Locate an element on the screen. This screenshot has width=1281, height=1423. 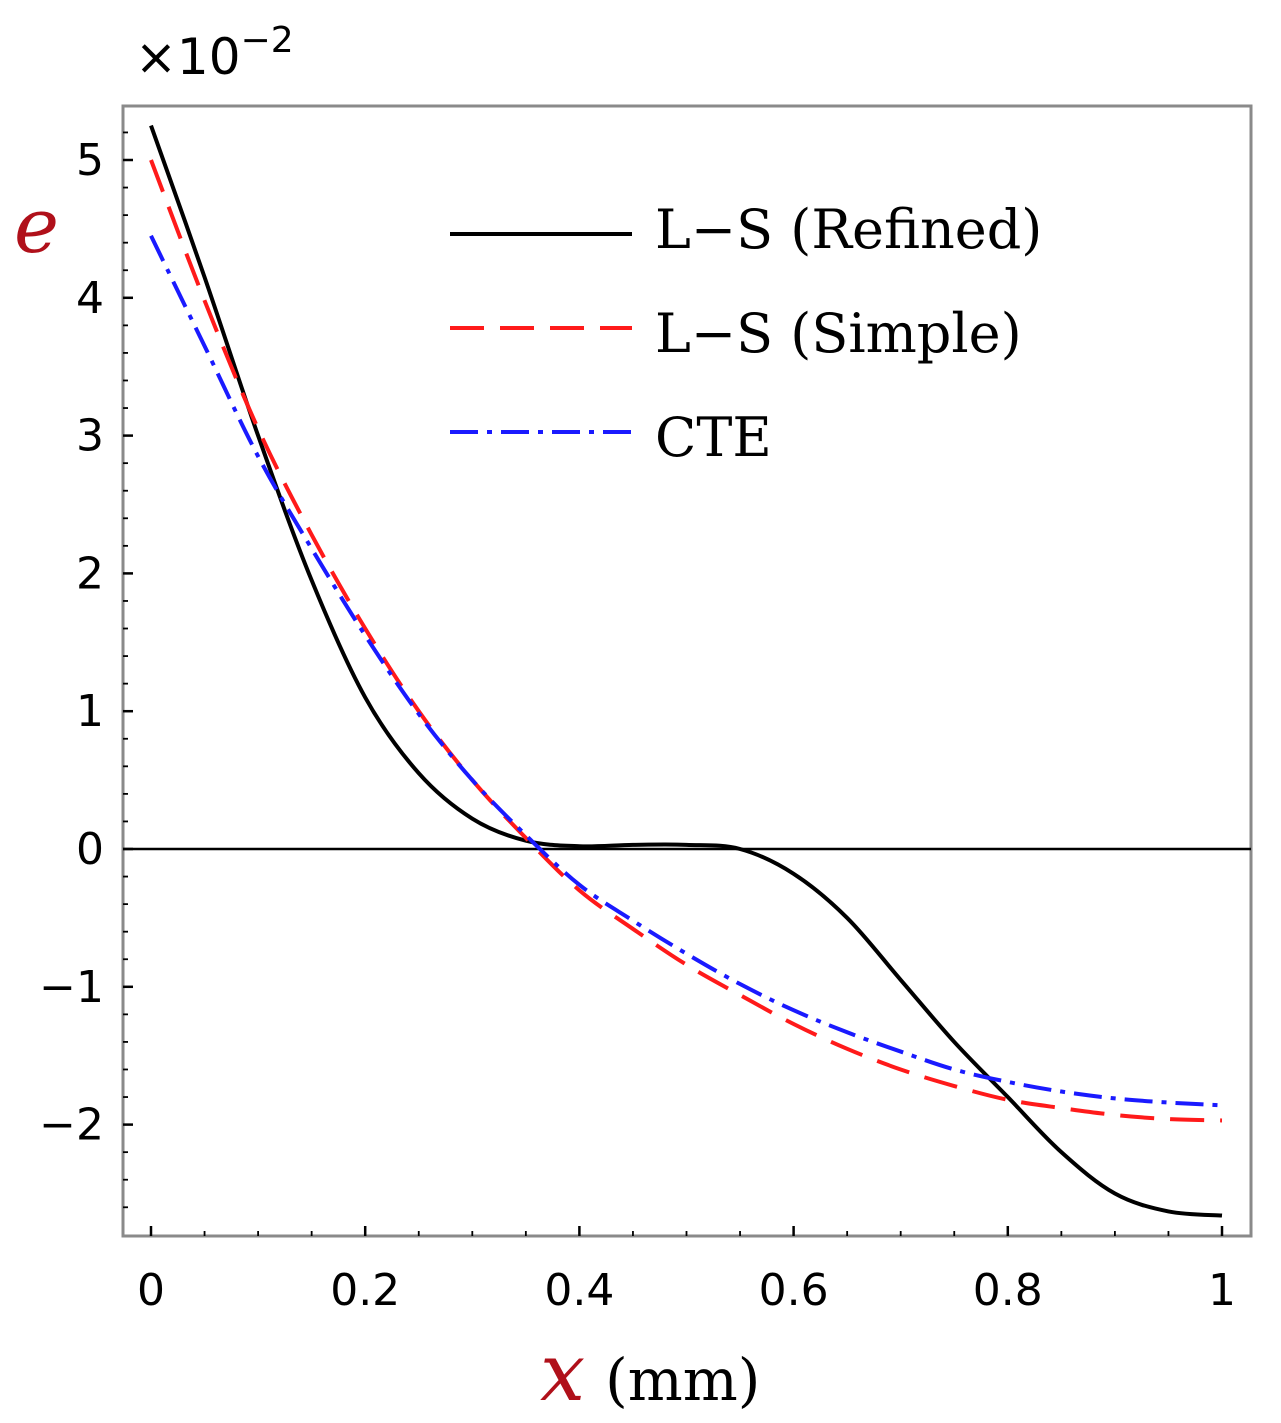
legend-label-refined: L−S (Refined) is located at coordinates (848, 229).